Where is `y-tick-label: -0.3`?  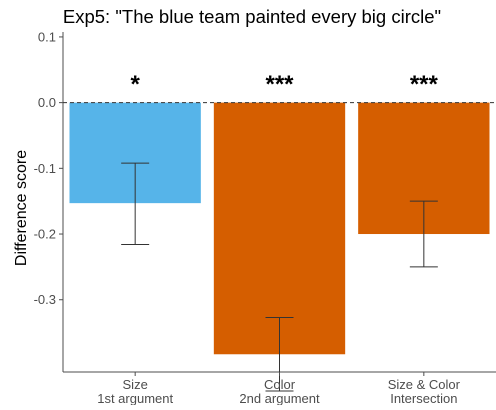 y-tick-label: -0.3 is located at coordinates (45, 299).